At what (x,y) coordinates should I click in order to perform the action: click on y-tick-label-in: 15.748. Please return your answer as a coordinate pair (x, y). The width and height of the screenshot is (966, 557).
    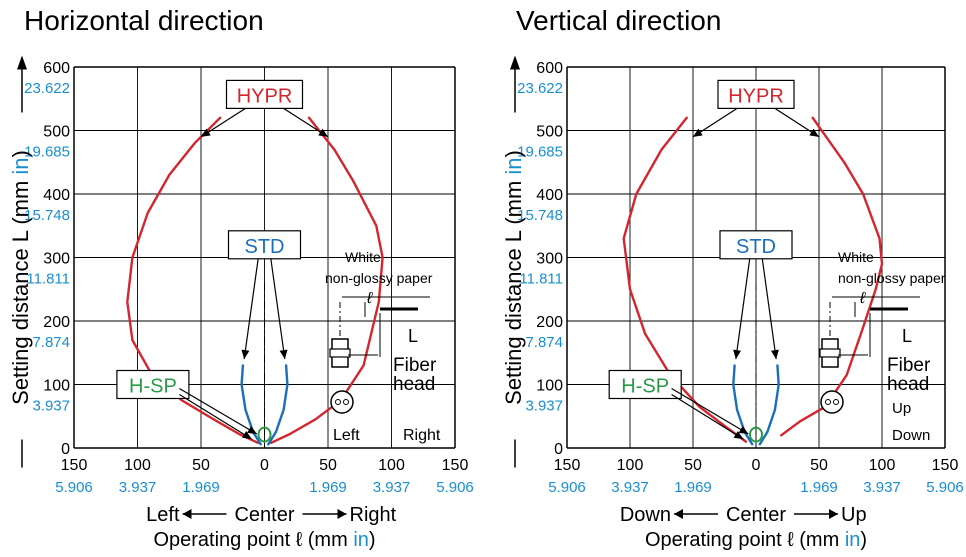
    Looking at the image, I should click on (540, 215).